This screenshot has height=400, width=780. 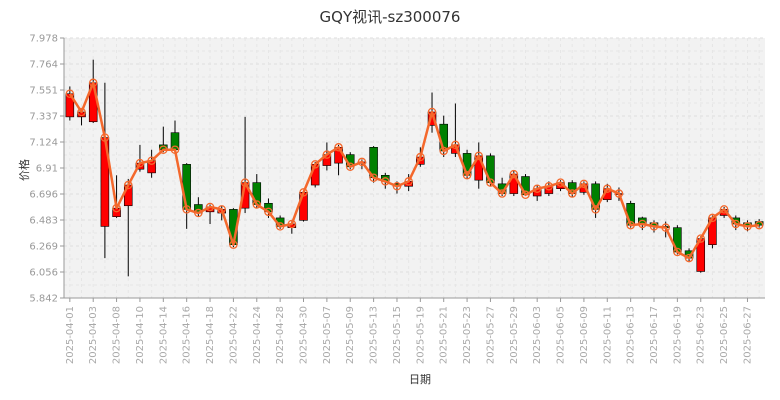 What do you see at coordinates (257, 335) in the screenshot?
I see `x-tick-label: 2025-04-24` at bounding box center [257, 335].